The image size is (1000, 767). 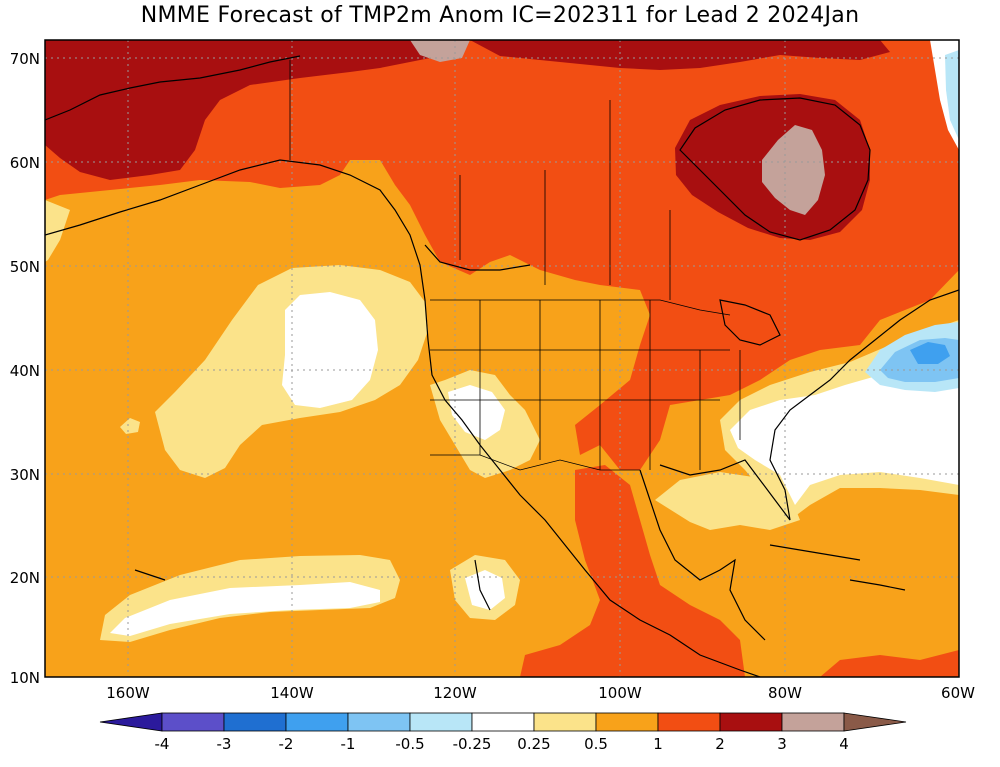 I want to click on colorbar-label: -0.25, so click(x=472, y=744).